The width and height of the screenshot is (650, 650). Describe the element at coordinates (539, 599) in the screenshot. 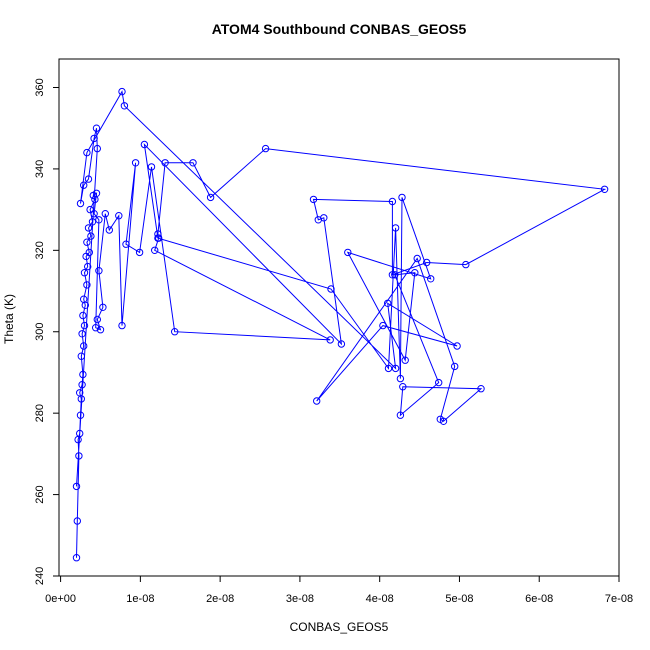

I see `x-tick-label: 6e-08` at that location.